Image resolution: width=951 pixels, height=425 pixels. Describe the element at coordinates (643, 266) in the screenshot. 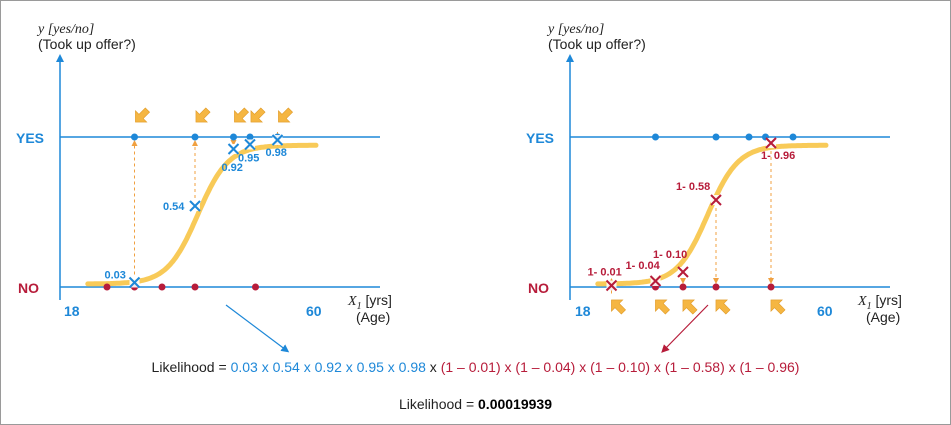

I see `probability-label: 1- 0.04` at that location.